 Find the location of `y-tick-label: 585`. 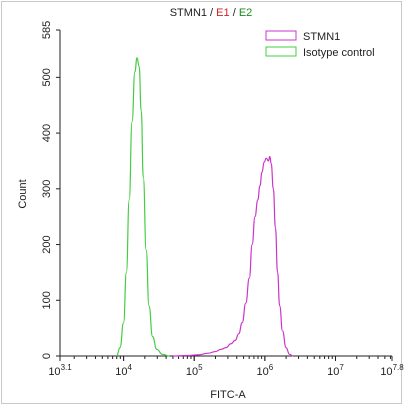

y-tick-label: 585 is located at coordinates (47, 30).